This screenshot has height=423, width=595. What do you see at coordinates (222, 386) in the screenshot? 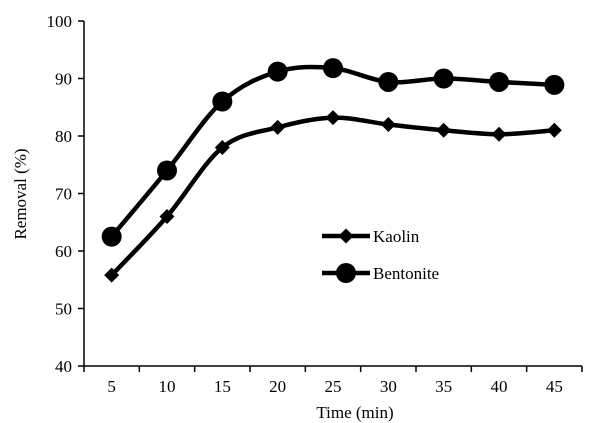
I see `x-tick-label: 15` at bounding box center [222, 386].